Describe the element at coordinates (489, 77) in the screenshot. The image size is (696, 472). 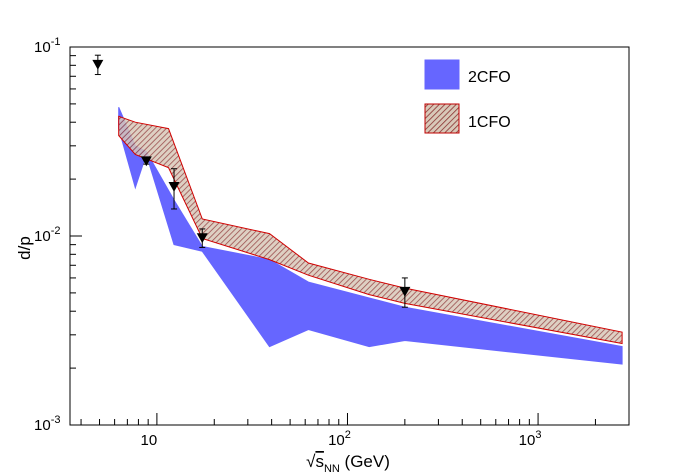
I see `legend-label-2cfo: 2CFO` at that location.